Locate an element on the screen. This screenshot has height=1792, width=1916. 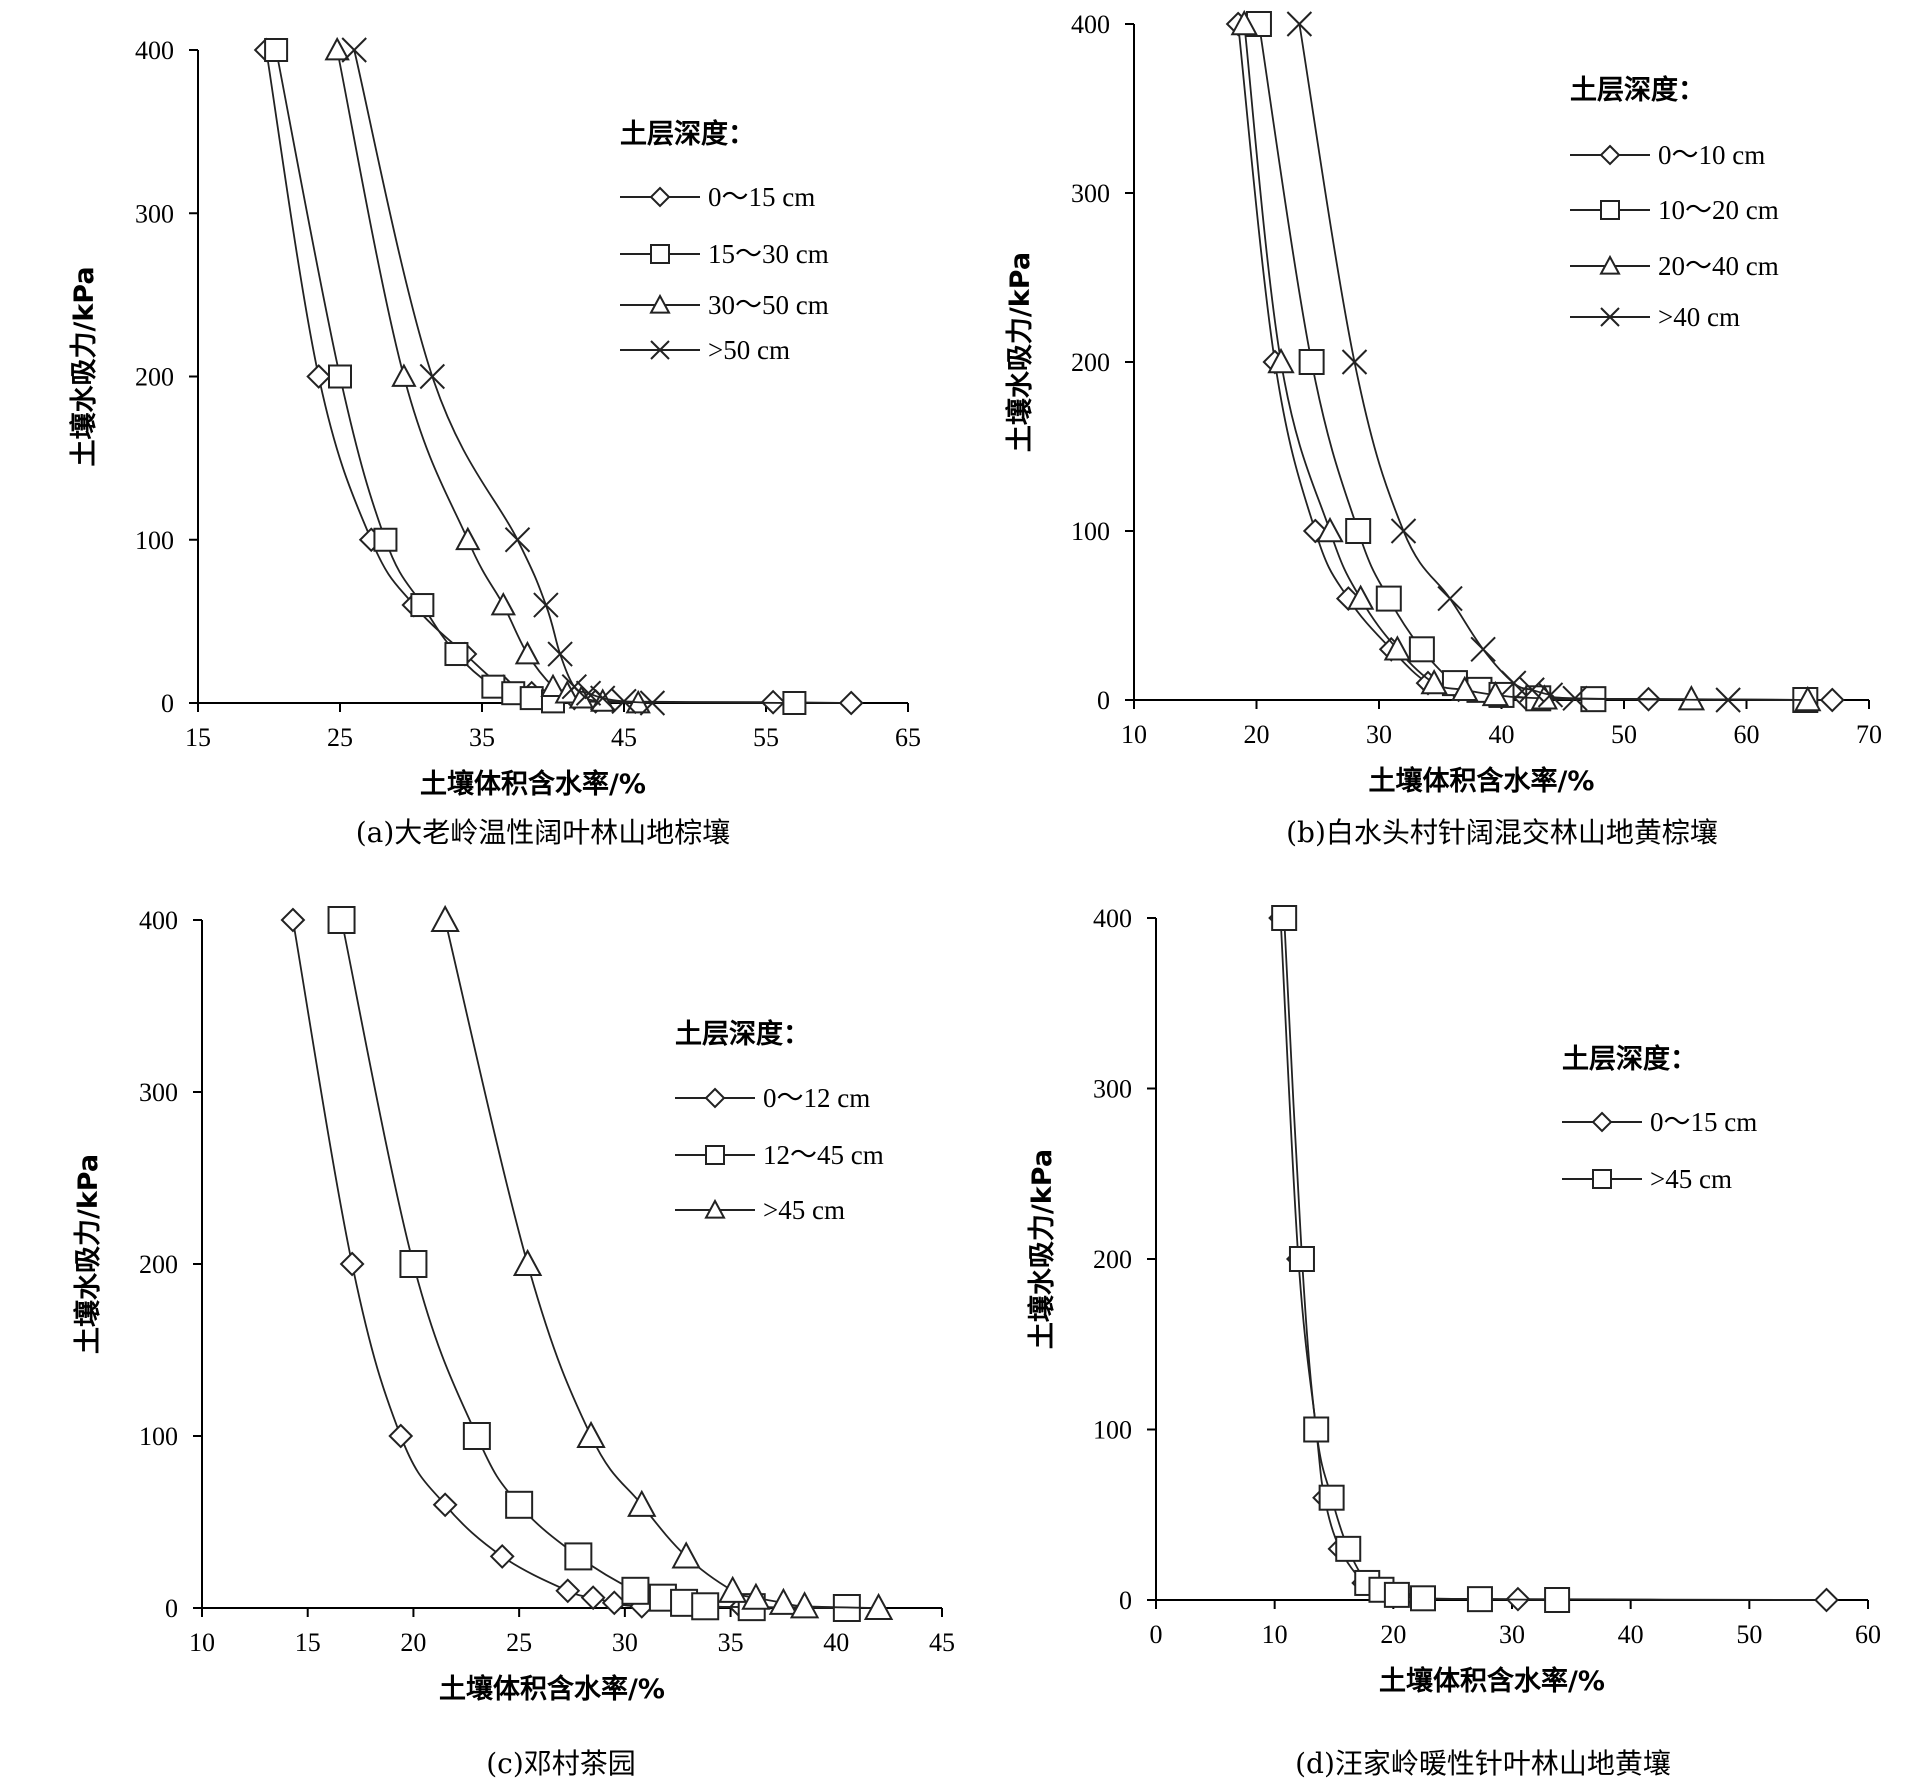
x-tick-label: 20 is located at coordinates (1393, 1634).